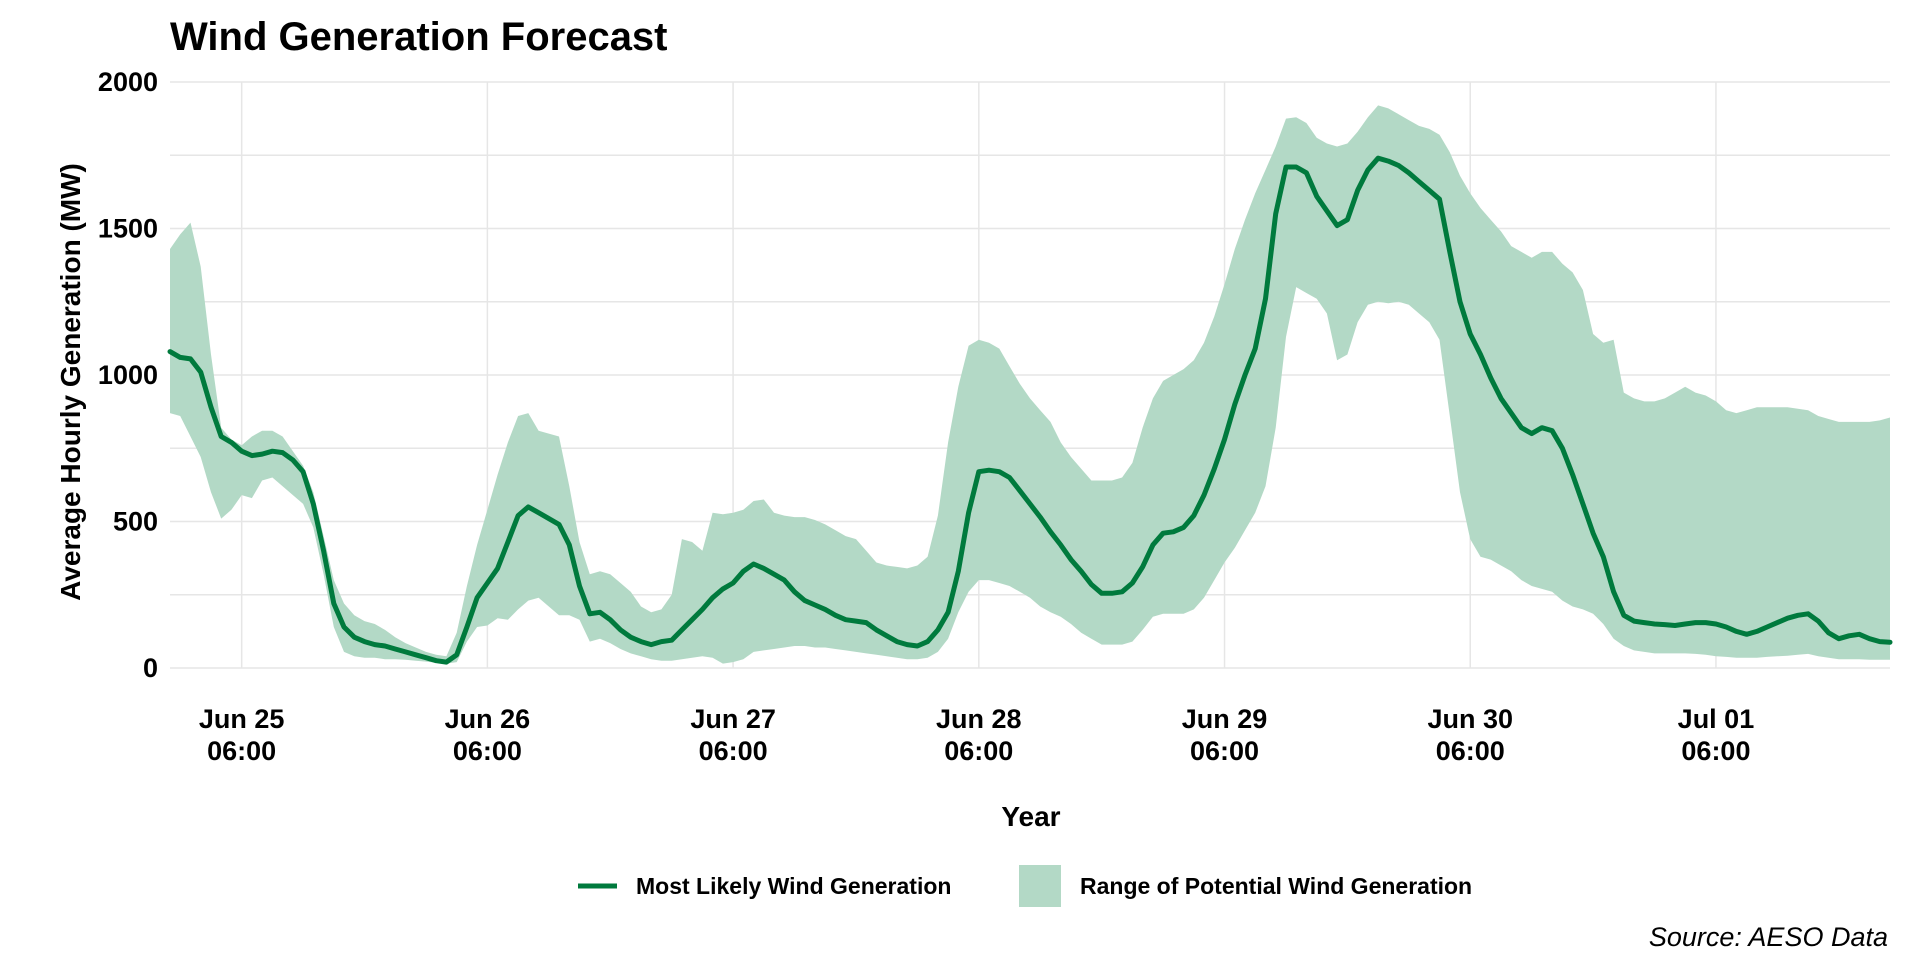  I want to click on legend-band-label: Range of Potential Wind Generation, so click(1276, 886).